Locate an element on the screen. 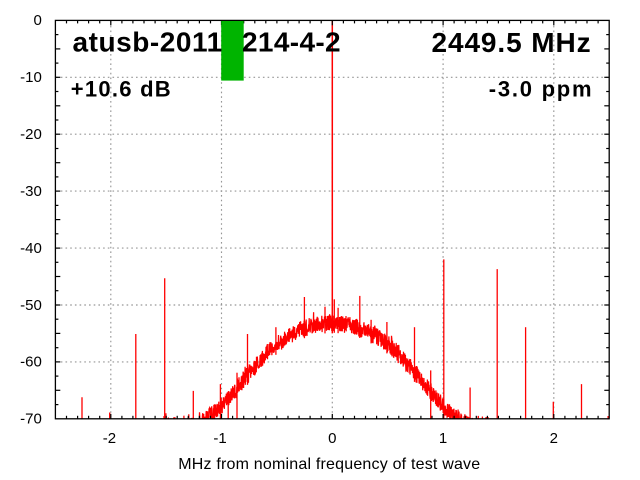  svg-text: -50 is located at coordinates (31, 305).